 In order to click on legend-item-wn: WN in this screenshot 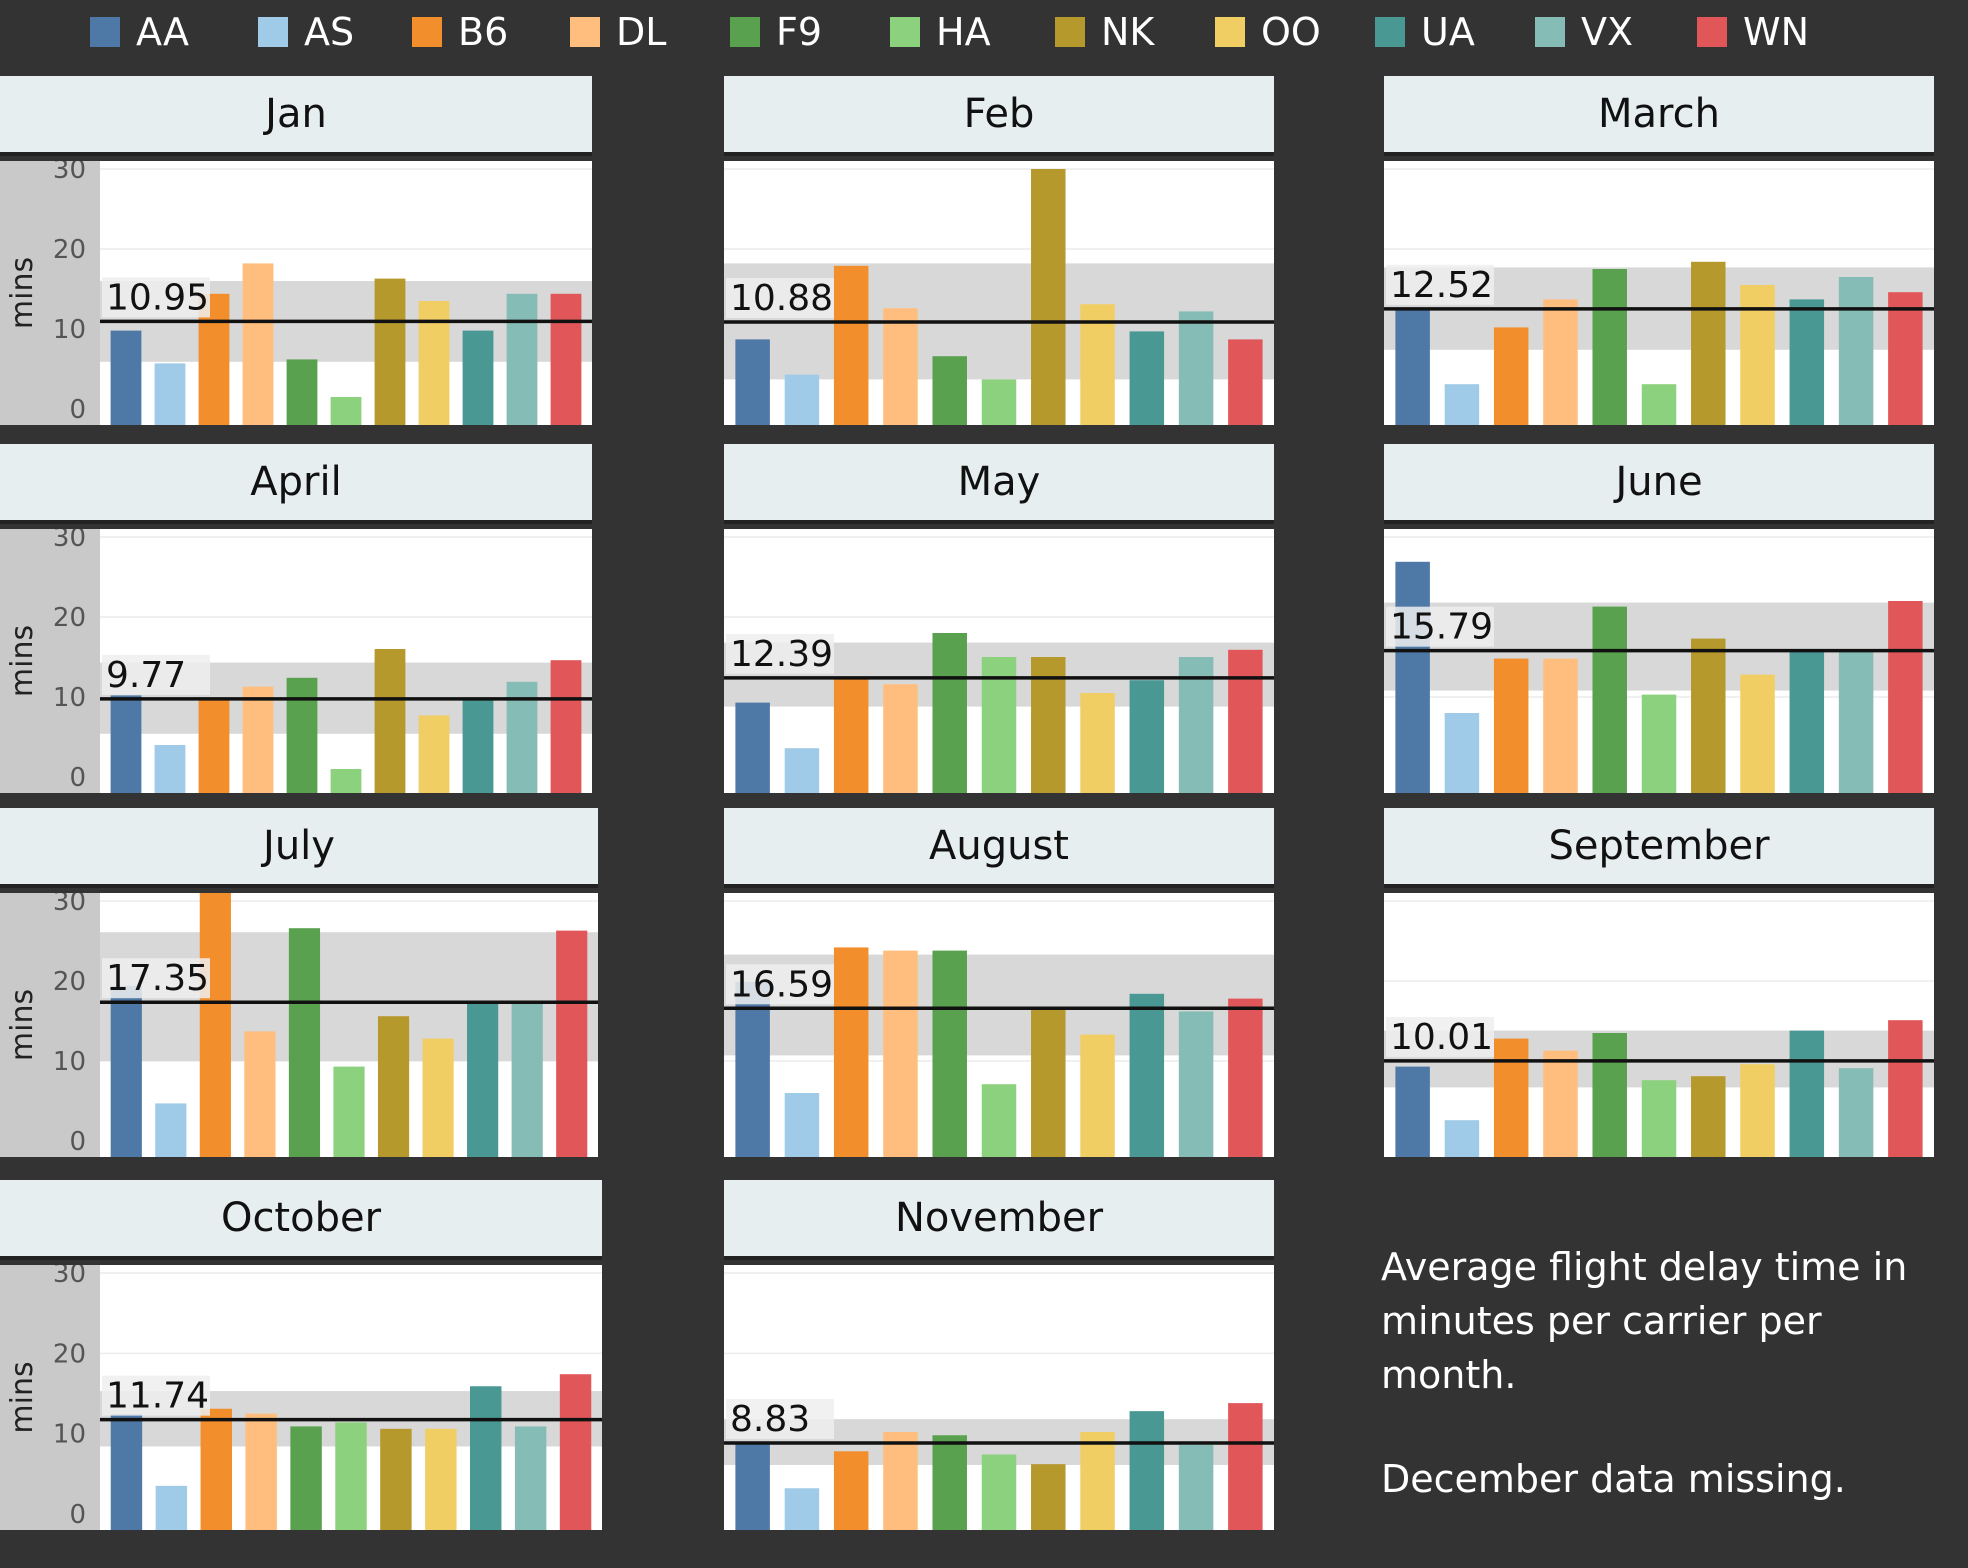, I will do `click(1753, 32)`.